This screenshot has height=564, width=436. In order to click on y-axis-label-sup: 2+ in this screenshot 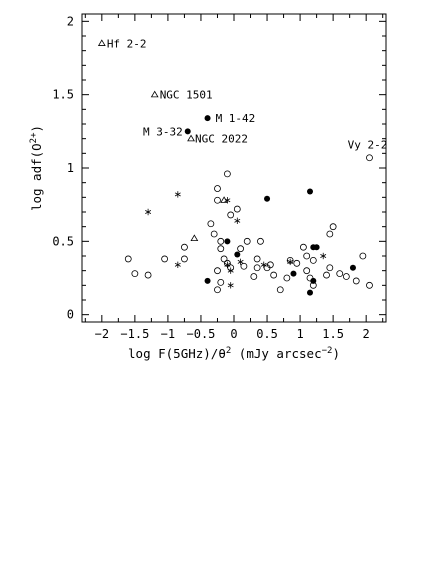, I will do `click(34, 137)`.